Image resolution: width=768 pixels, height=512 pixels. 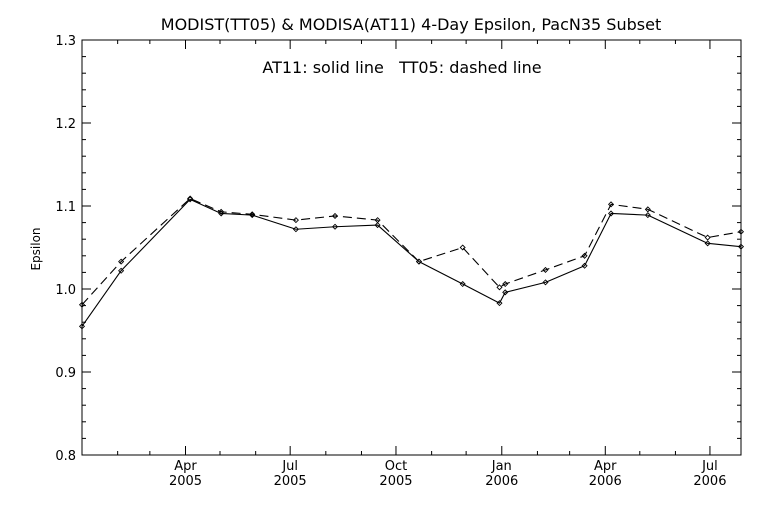 What do you see at coordinates (65, 290) in the screenshot?
I see `y-tick-label: 1.0` at bounding box center [65, 290].